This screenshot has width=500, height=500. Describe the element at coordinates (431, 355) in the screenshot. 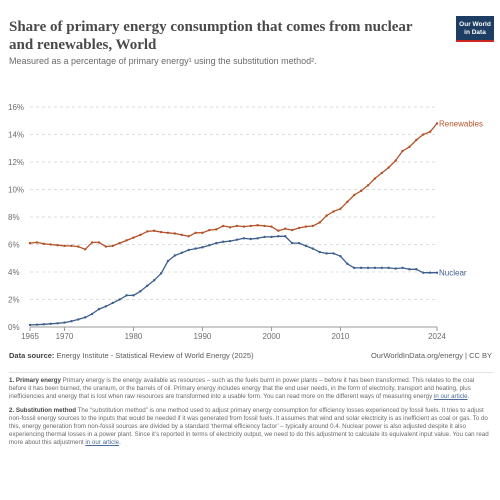

I see `site-link: OurWorldInData.org/energy | CC BY` at that location.